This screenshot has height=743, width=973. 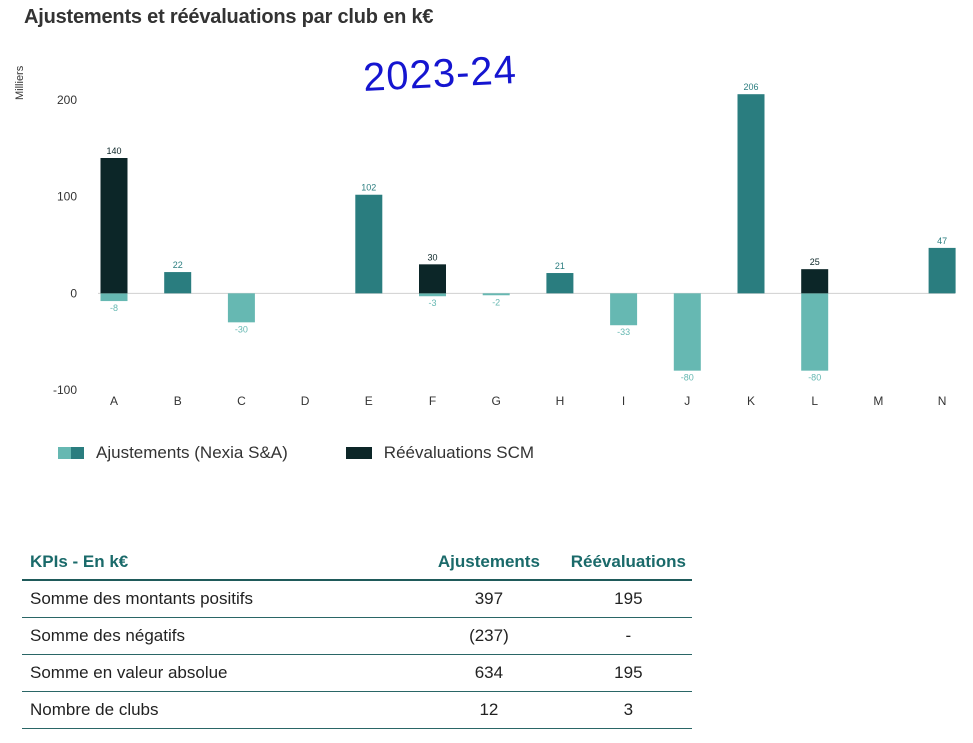 What do you see at coordinates (814, 378) in the screenshot?
I see `data-label-ajustements-L: -80` at bounding box center [814, 378].